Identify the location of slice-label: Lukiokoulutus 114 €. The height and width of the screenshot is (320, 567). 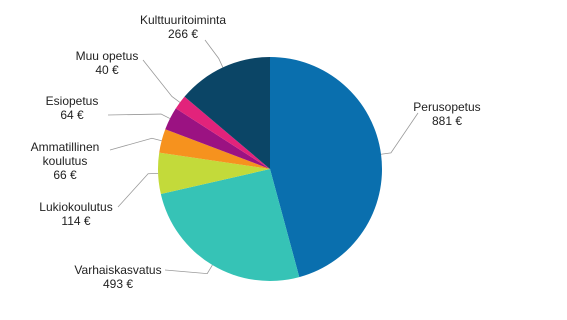
(75, 214).